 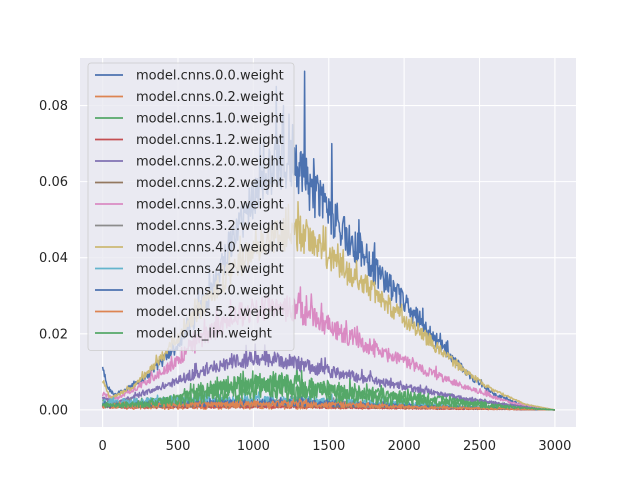 I want to click on y-tick-label: 0.02, so click(x=53, y=334).